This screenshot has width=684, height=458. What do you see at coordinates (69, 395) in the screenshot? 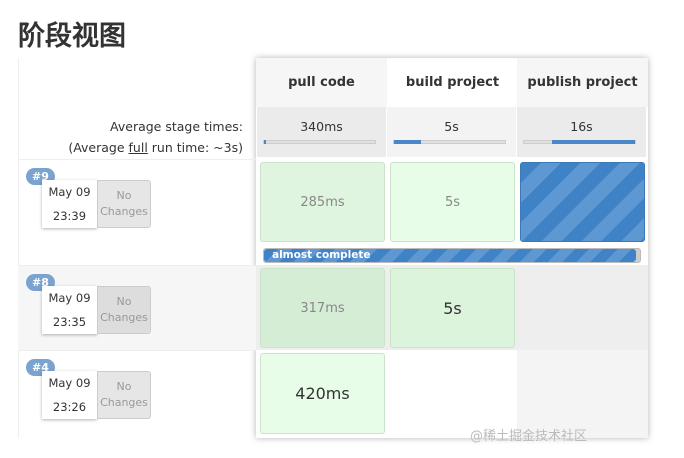
I see `build-date: May 09 23:26` at bounding box center [69, 395].